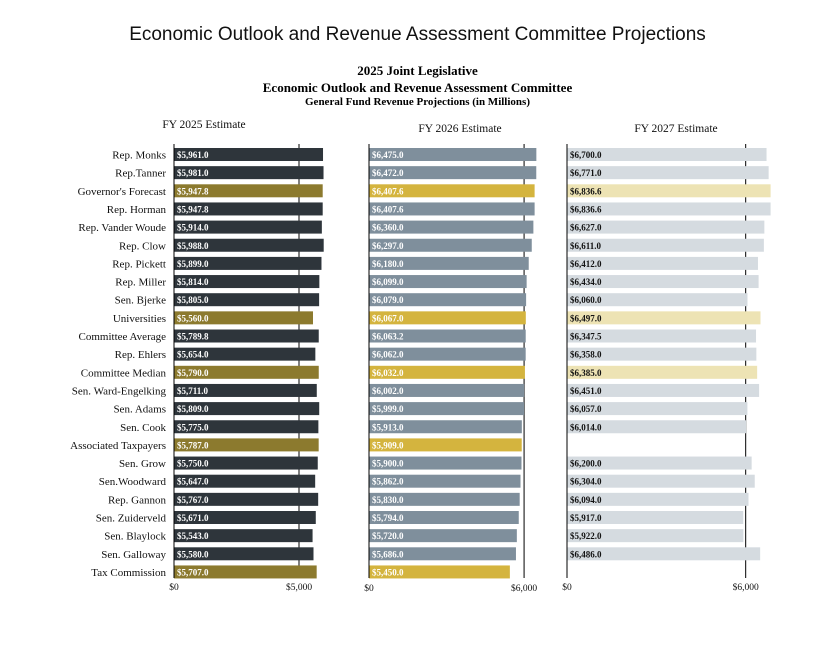  Describe the element at coordinates (448, 282) in the screenshot. I see `bar-fy2026-rep-miller` at that location.